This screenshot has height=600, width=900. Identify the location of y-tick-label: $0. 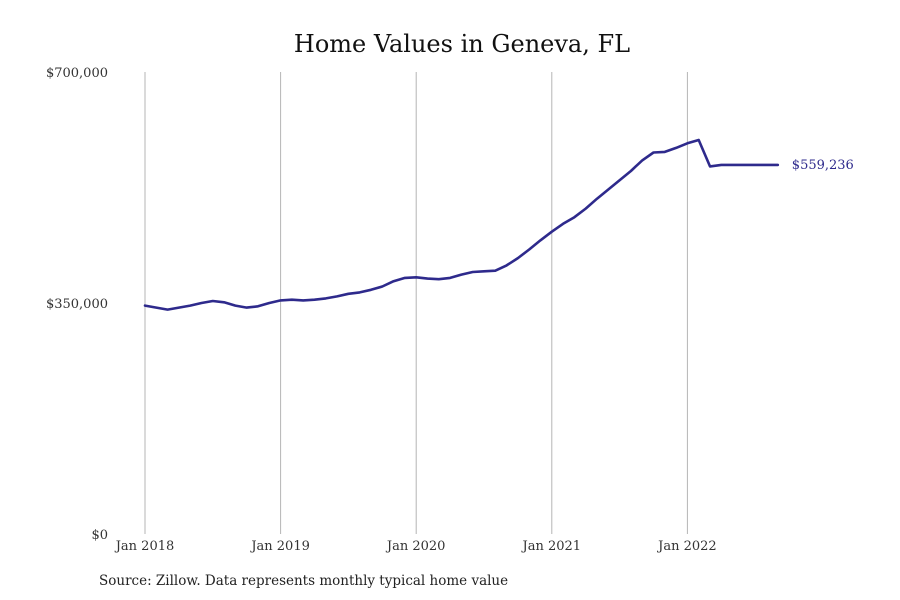
(99, 535).